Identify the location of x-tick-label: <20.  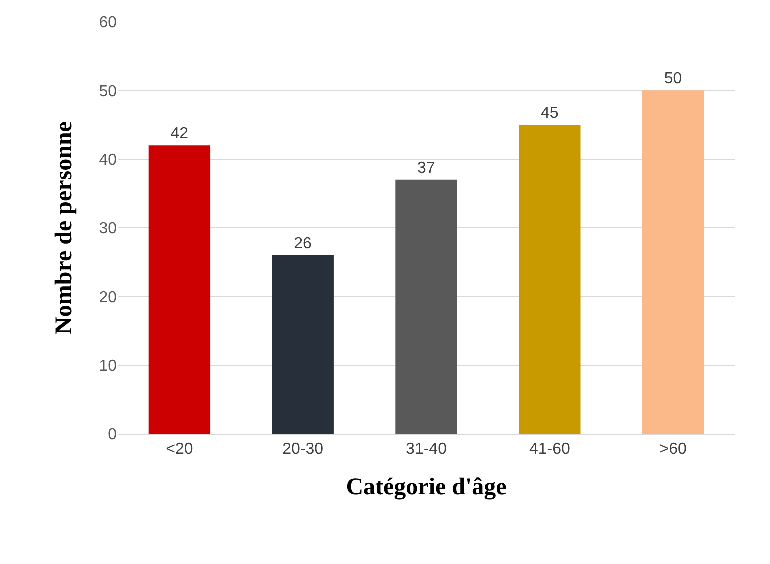
(180, 449).